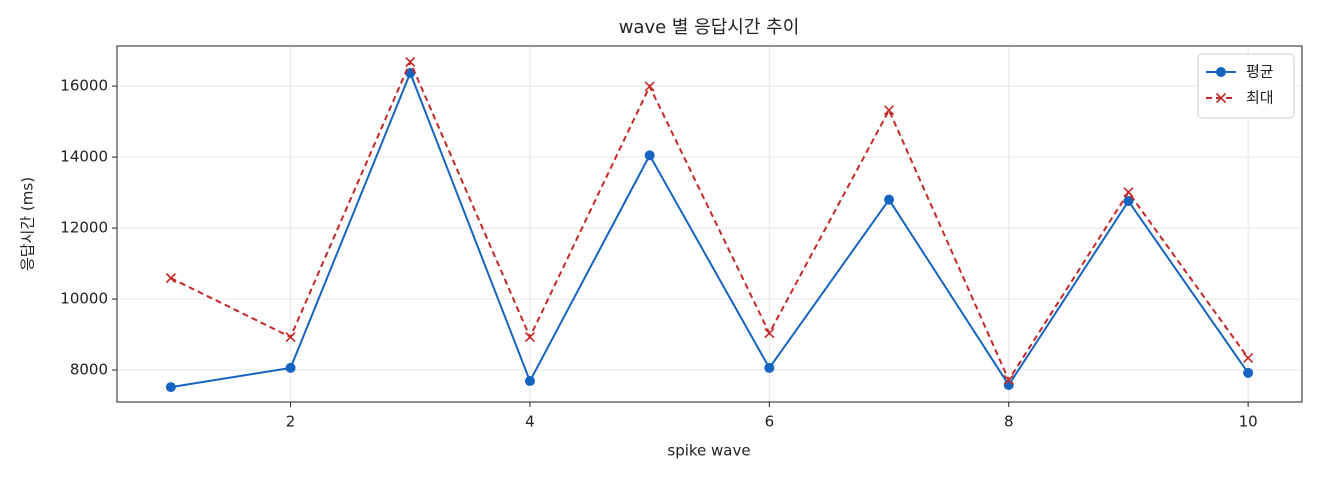 This screenshot has width=1320, height=484. What do you see at coordinates (1260, 72) in the screenshot?
I see `legend-label: 평균` at bounding box center [1260, 72].